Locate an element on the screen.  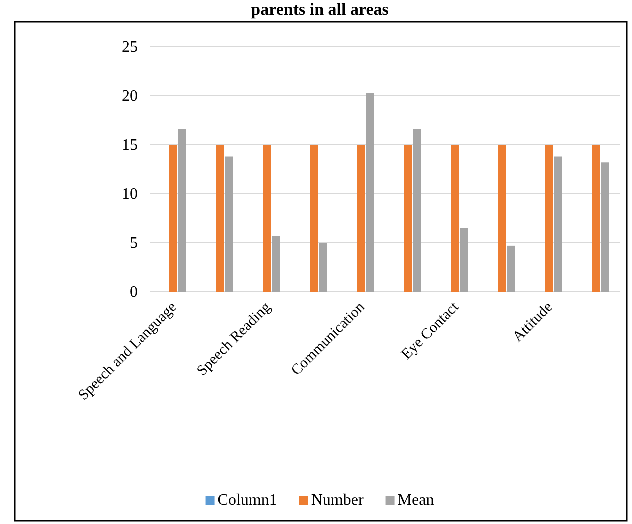
y-tick-label: 10 is located at coordinates (130, 195).